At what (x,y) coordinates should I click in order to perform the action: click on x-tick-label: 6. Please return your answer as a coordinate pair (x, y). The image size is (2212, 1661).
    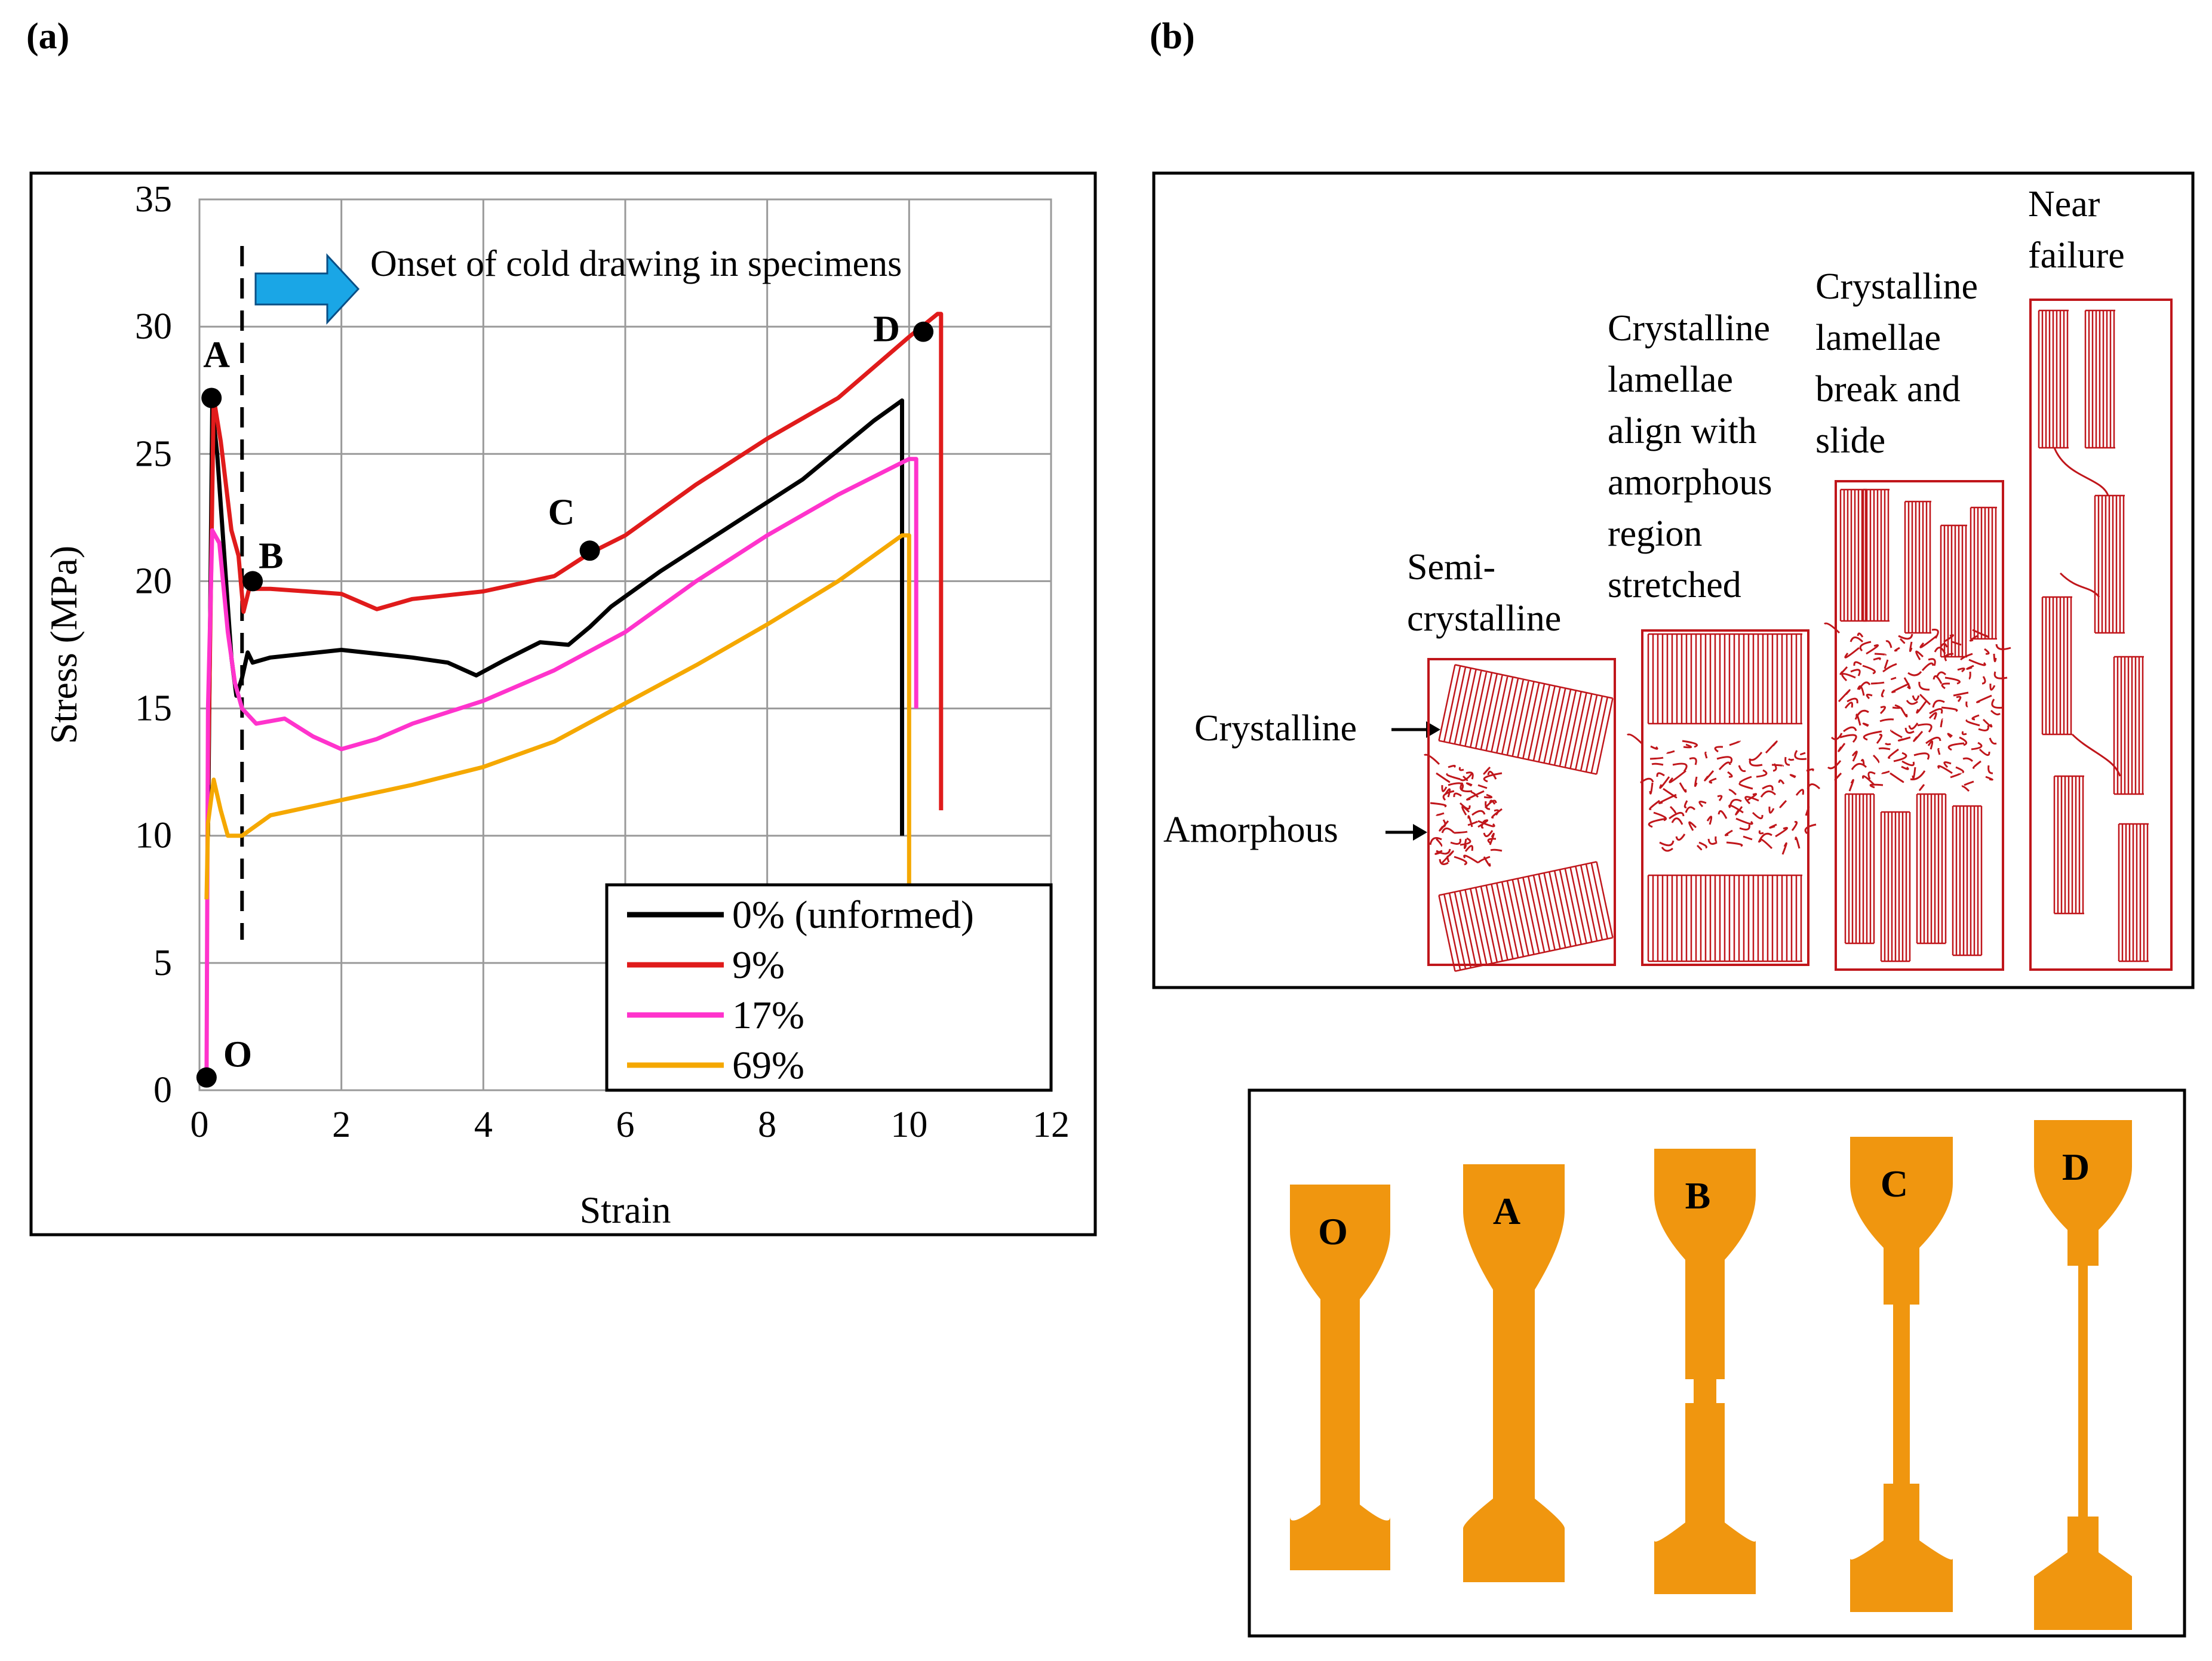
    Looking at the image, I should click on (626, 1125).